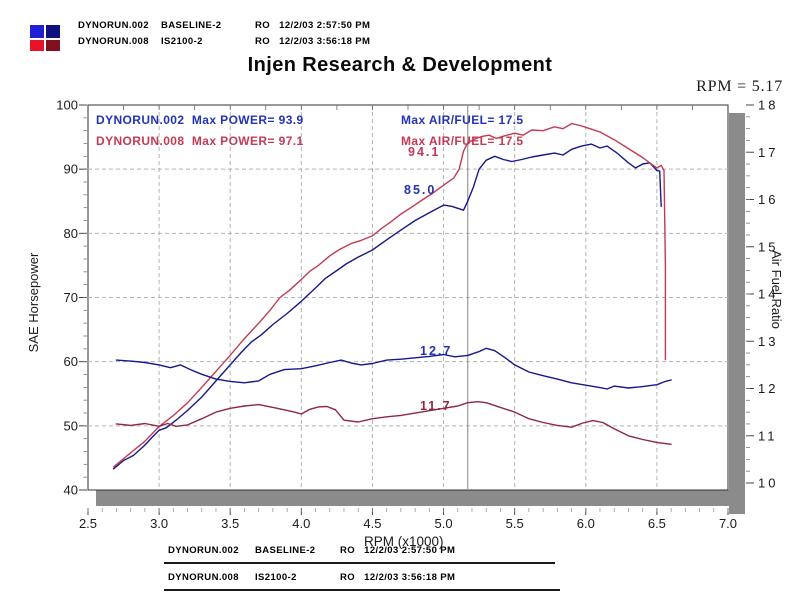  Describe the element at coordinates (768, 388) in the screenshot. I see `y-axis-right-tick-label: 12` at that location.